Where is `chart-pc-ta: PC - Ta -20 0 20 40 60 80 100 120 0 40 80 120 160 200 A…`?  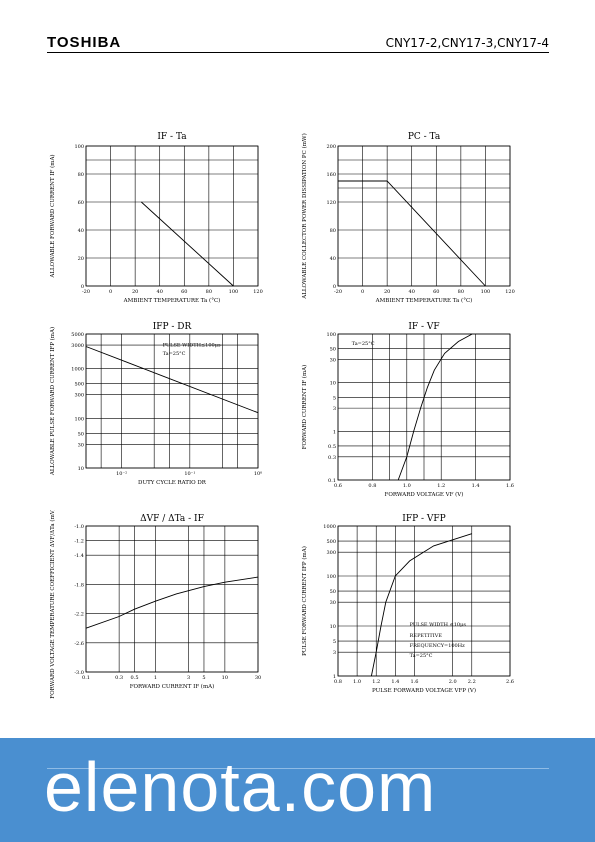 chart-pc-ta: PC - Ta -20 0 20 40 60 80 100 120 0 40 80 120 160 200 A… is located at coordinates (412, 223).